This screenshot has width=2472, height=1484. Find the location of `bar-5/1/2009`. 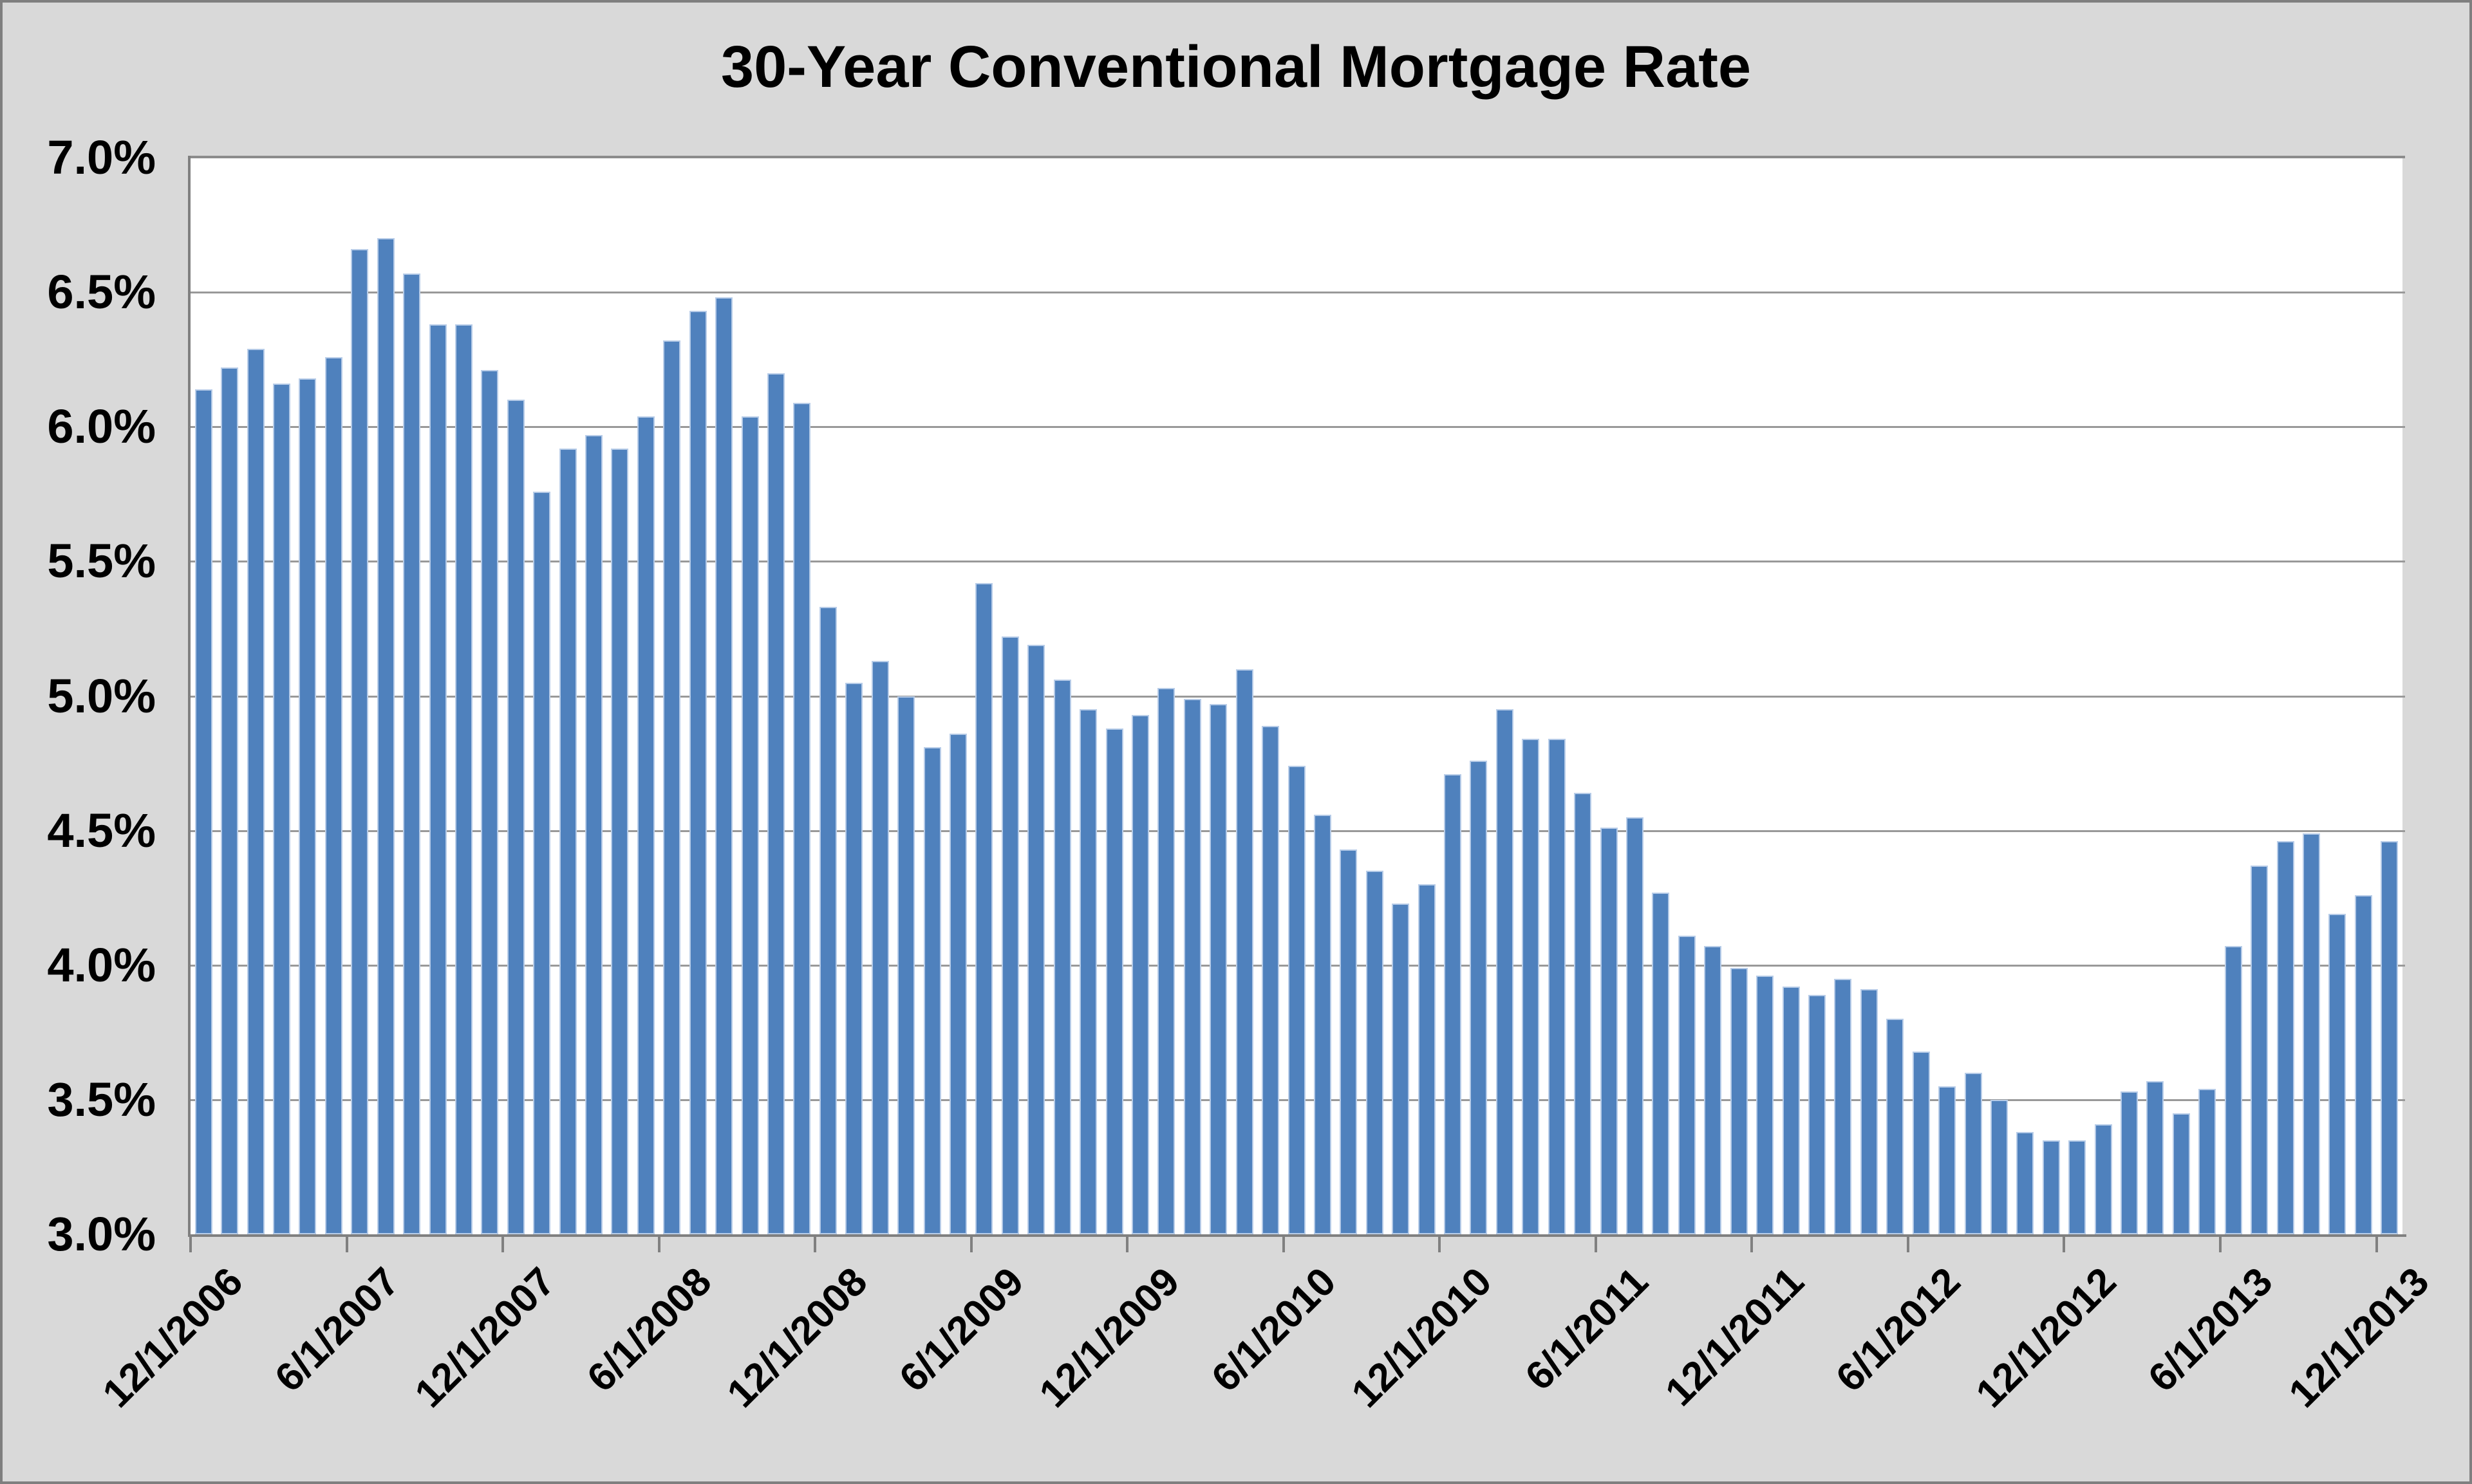

bar-5/1/2009 is located at coordinates (958, 984).